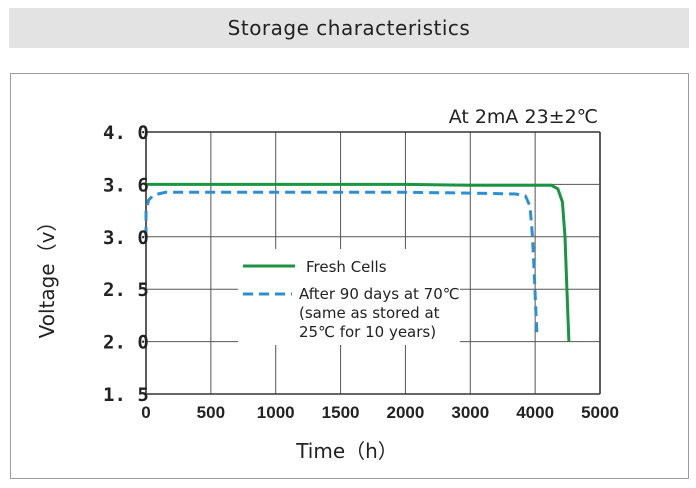  I want to click on chart-title-bar: Storage characteristics, so click(349, 28).